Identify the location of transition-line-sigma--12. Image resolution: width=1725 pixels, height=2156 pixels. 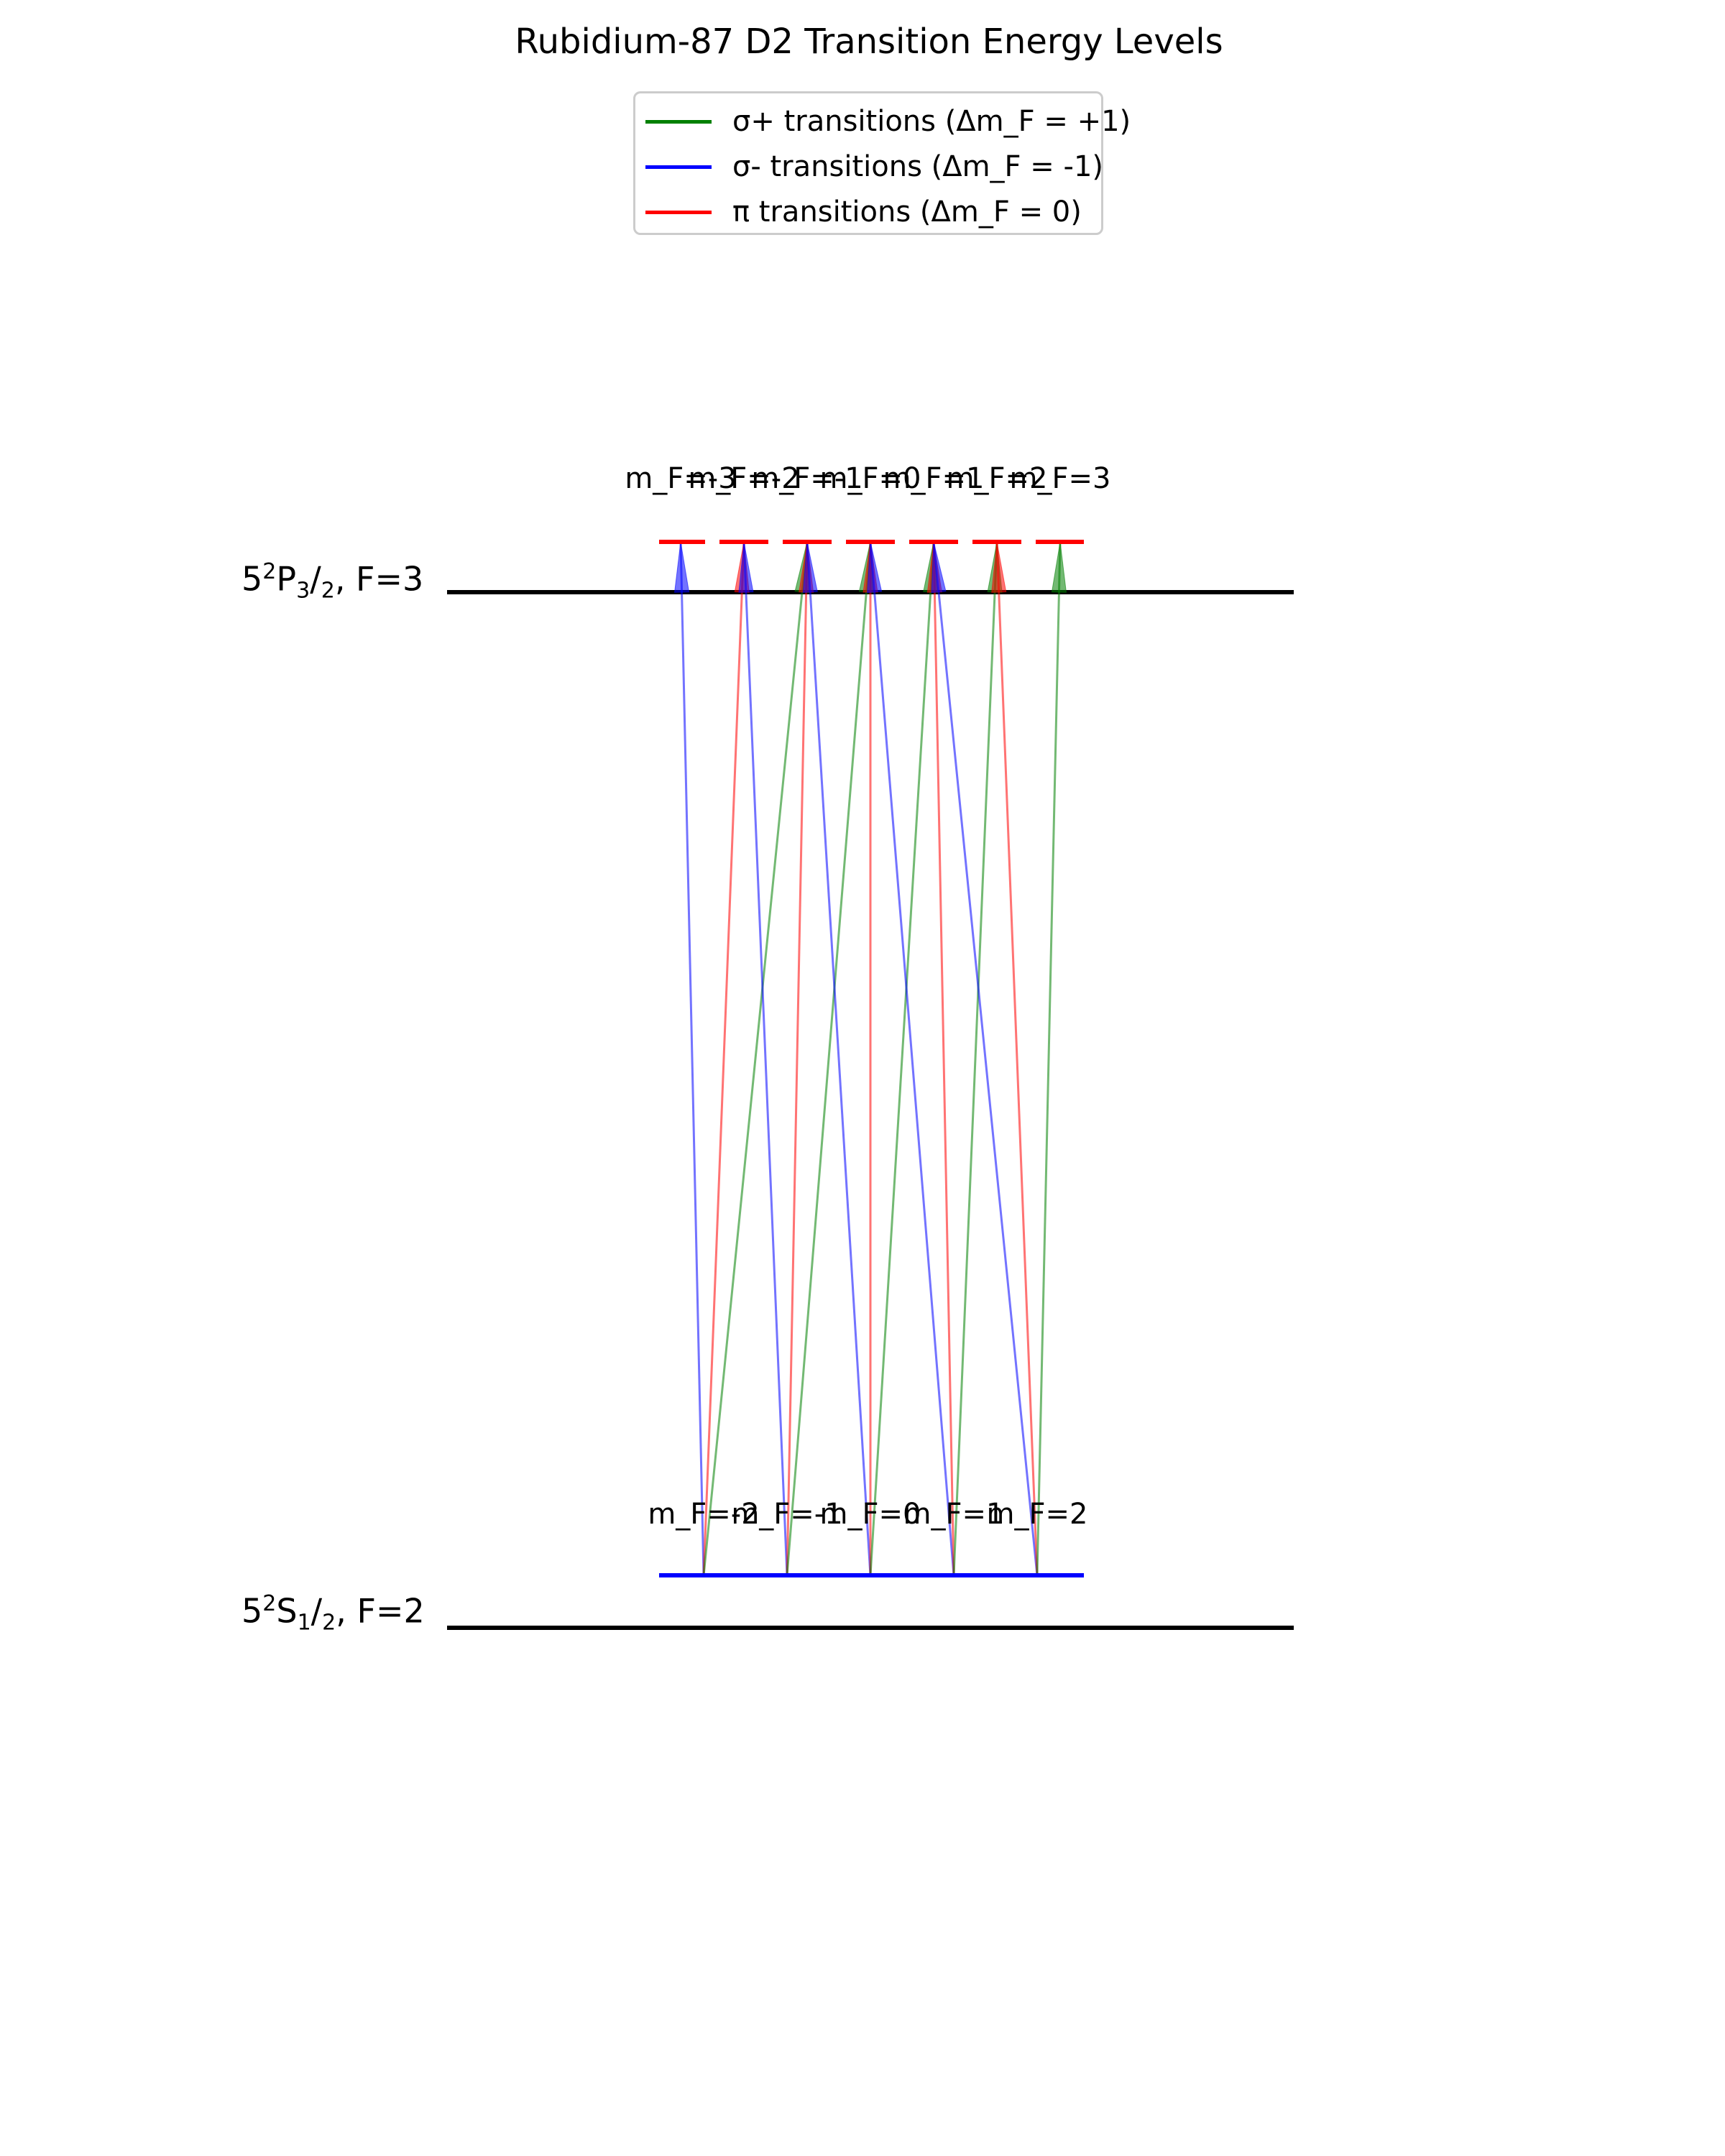
(985, 1058).